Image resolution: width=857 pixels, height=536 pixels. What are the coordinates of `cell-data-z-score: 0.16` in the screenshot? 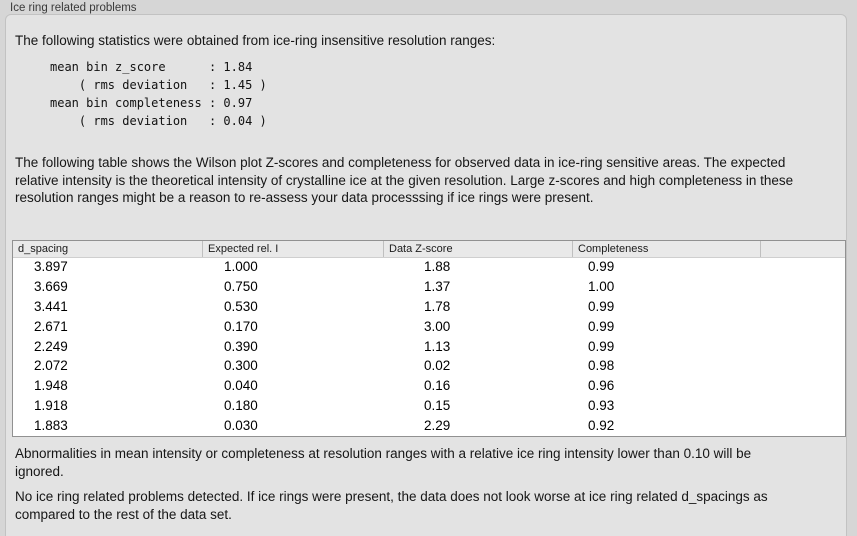 It's located at (437, 386).